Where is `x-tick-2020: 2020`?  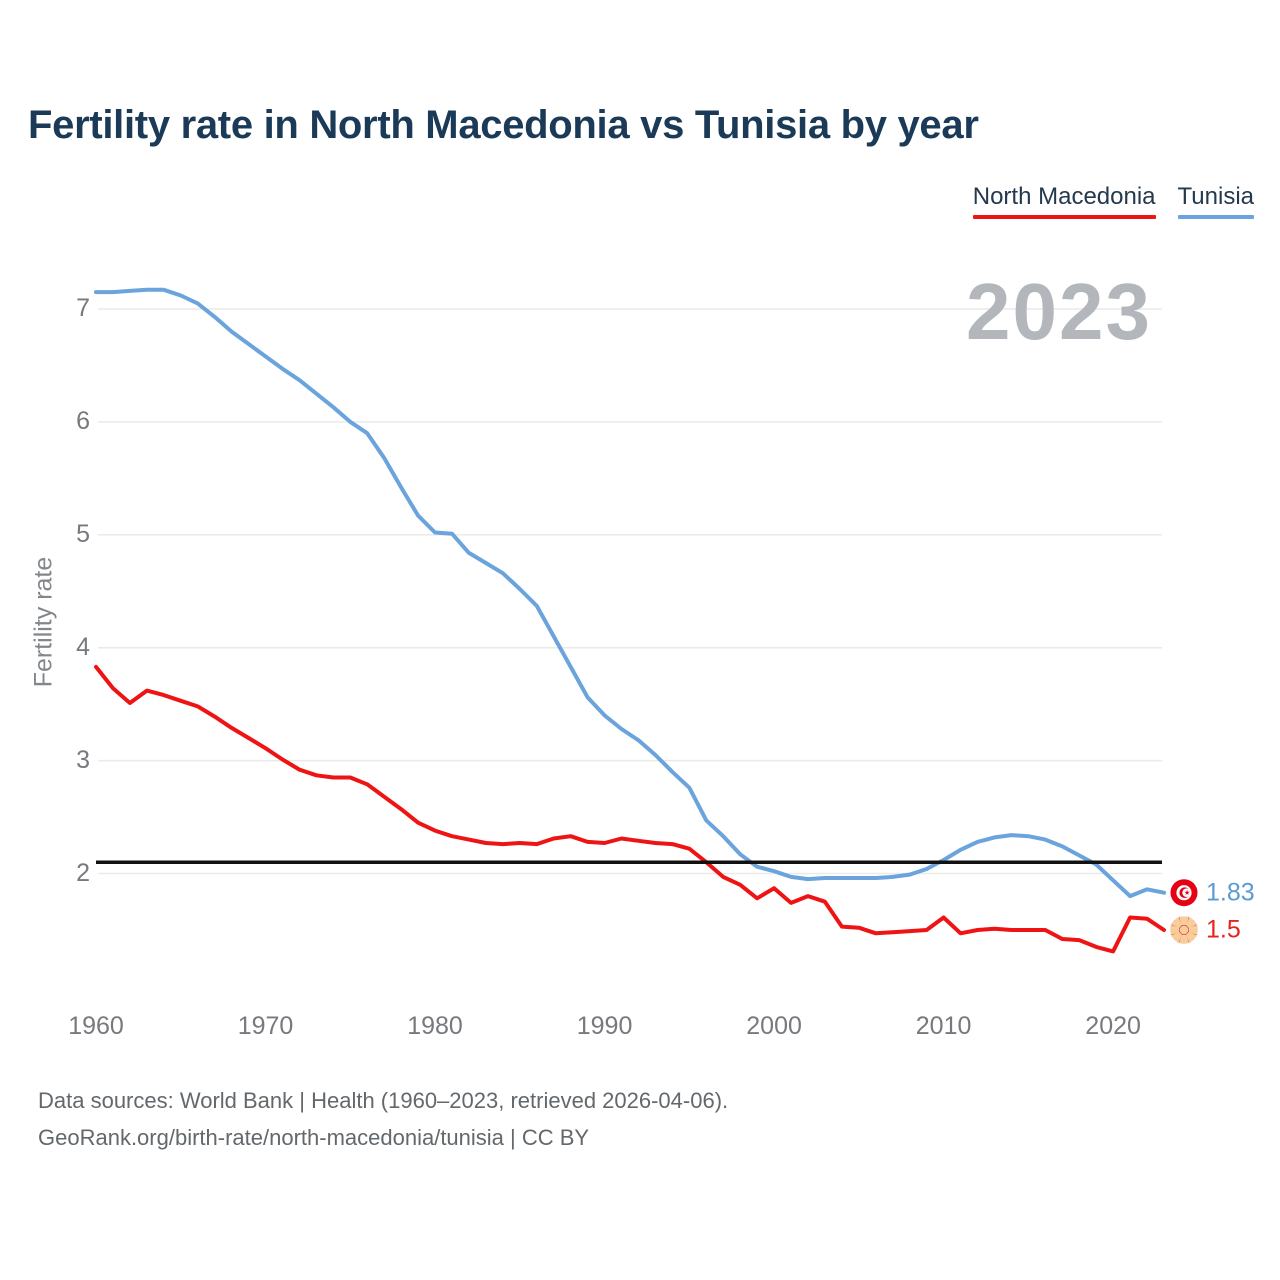
x-tick-2020: 2020 is located at coordinates (1113, 1026).